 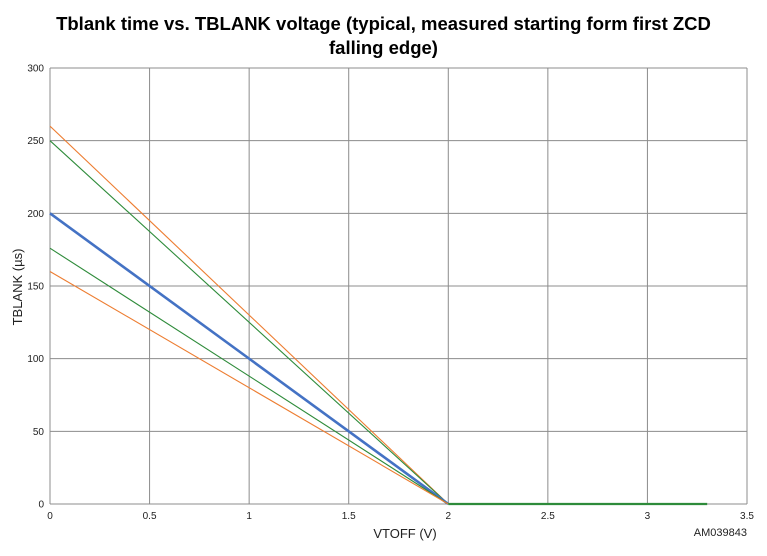 I want to click on x-tick-label: 3.5, so click(x=747, y=516).